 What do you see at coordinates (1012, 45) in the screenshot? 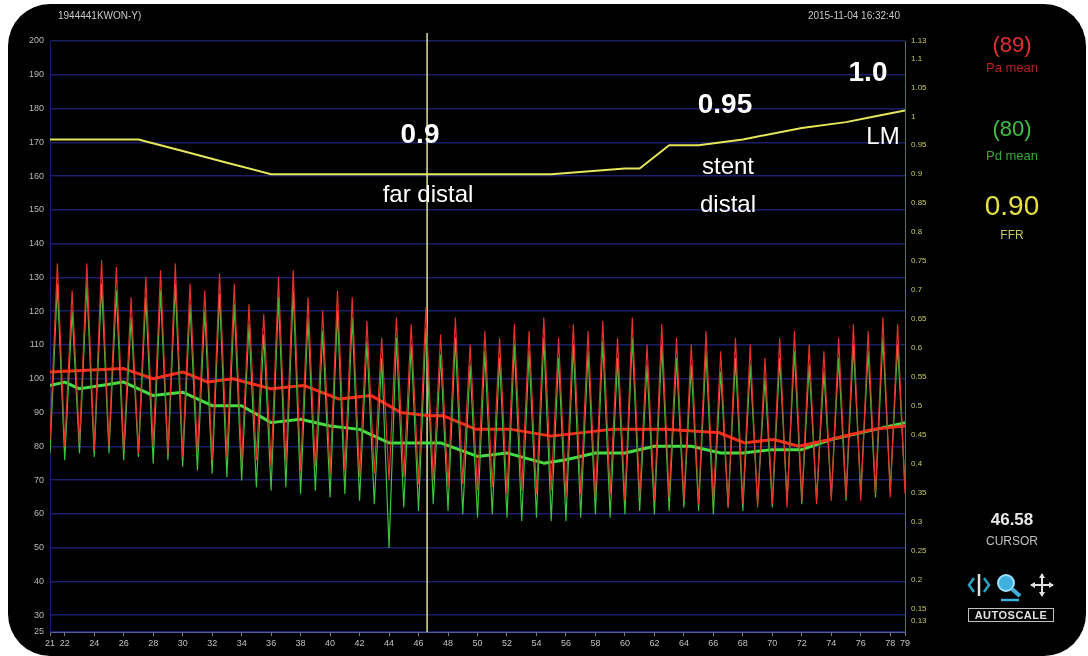
I see `text: (89)` at bounding box center [1012, 45].